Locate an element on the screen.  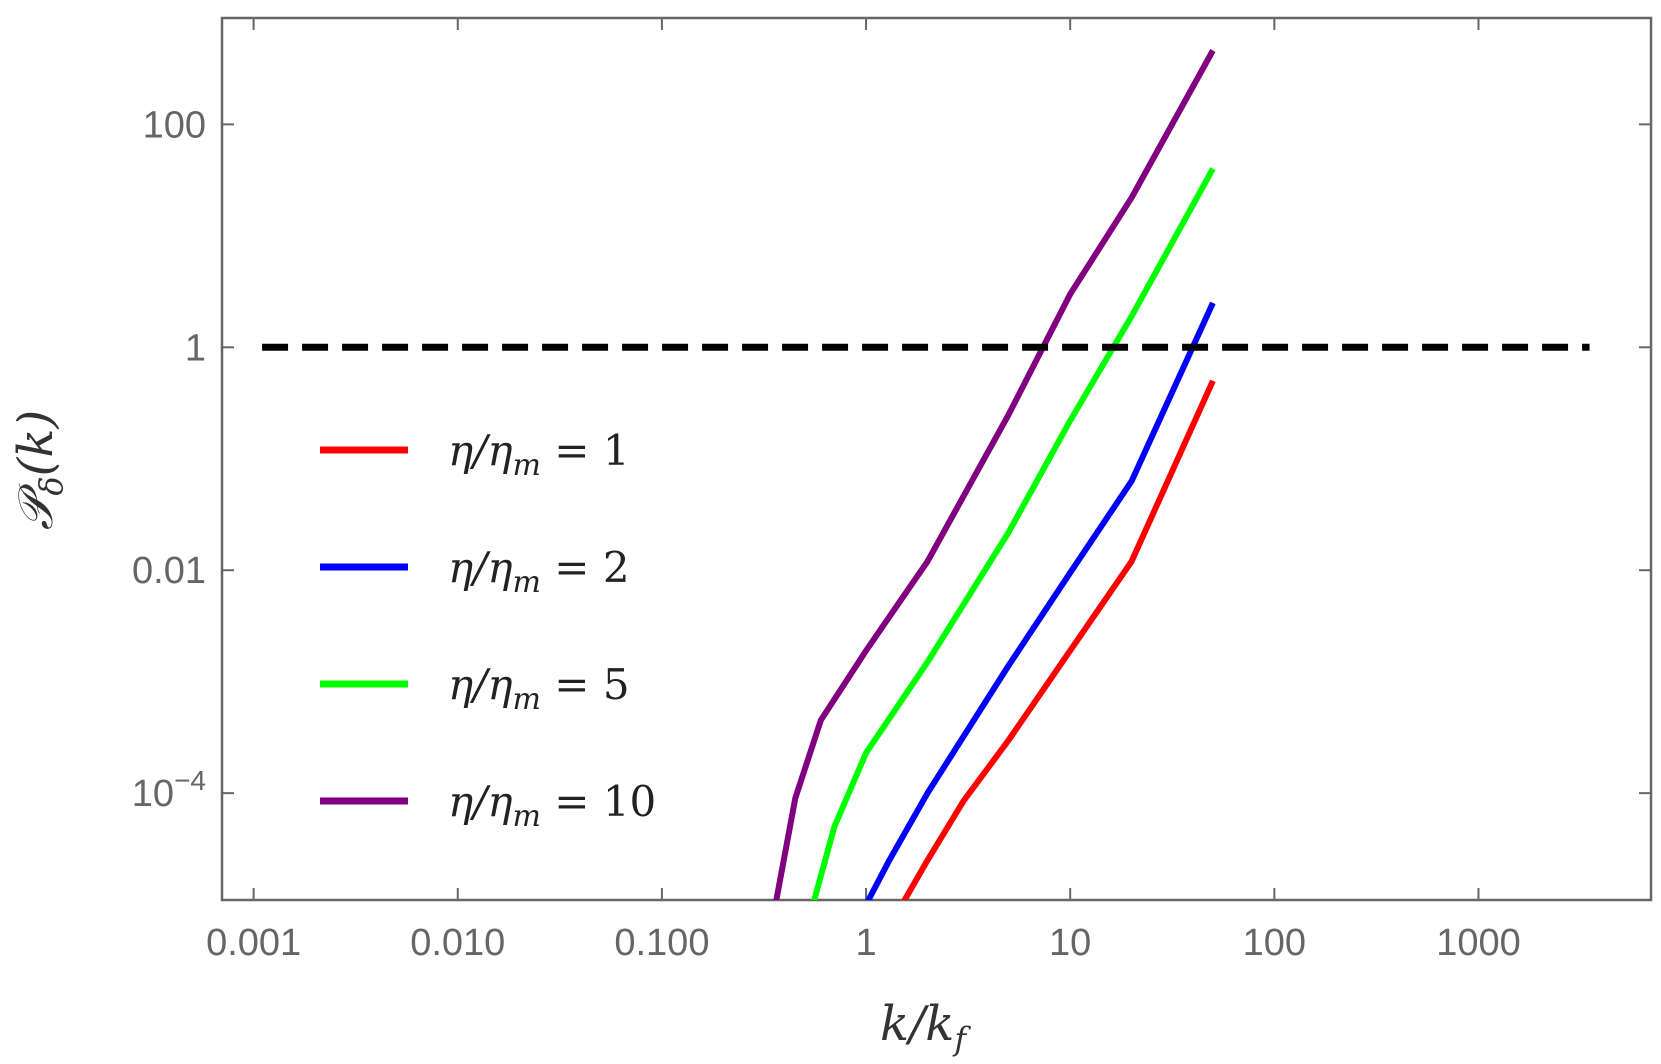
legend-label: η/ηm = 2 is located at coordinates (539, 571).